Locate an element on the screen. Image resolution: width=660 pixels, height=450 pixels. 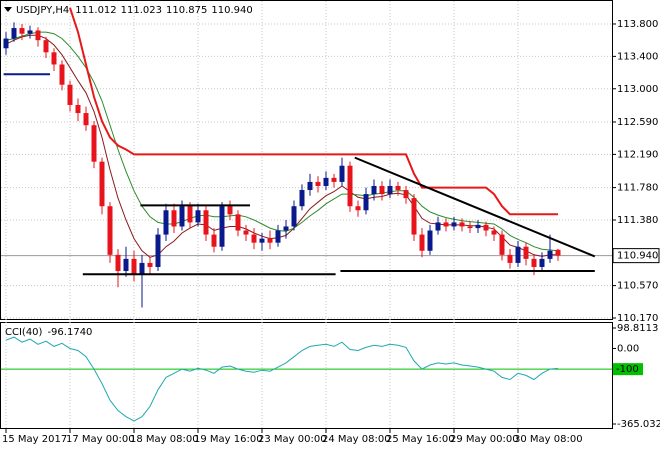
x-tick-label: 29 May 00:00 is located at coordinates (484, 439).